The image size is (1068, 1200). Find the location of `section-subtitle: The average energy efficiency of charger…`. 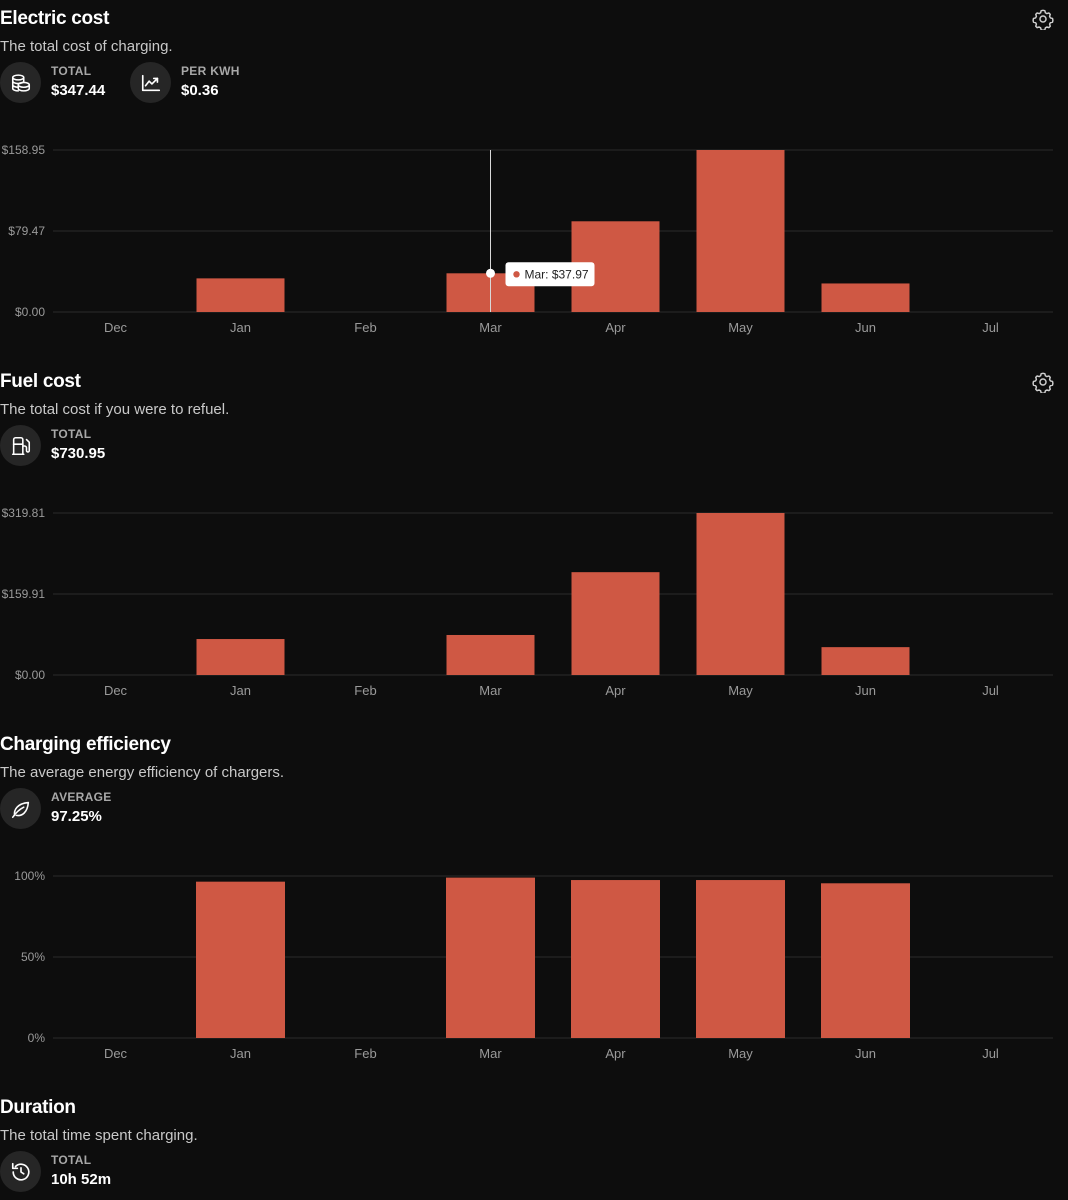

section-subtitle: The average energy efficiency of charger… is located at coordinates (142, 772).